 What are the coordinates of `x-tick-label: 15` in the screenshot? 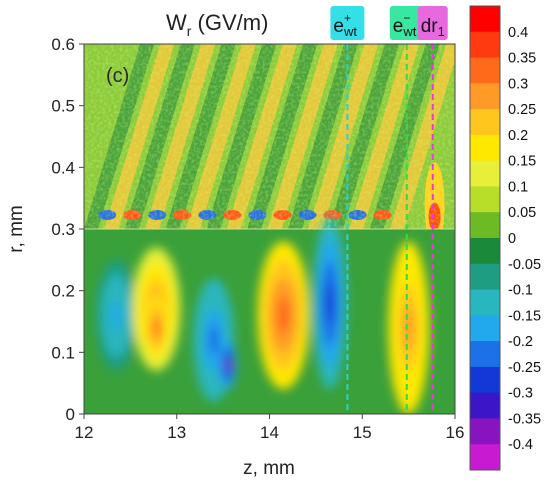 It's located at (362, 432).